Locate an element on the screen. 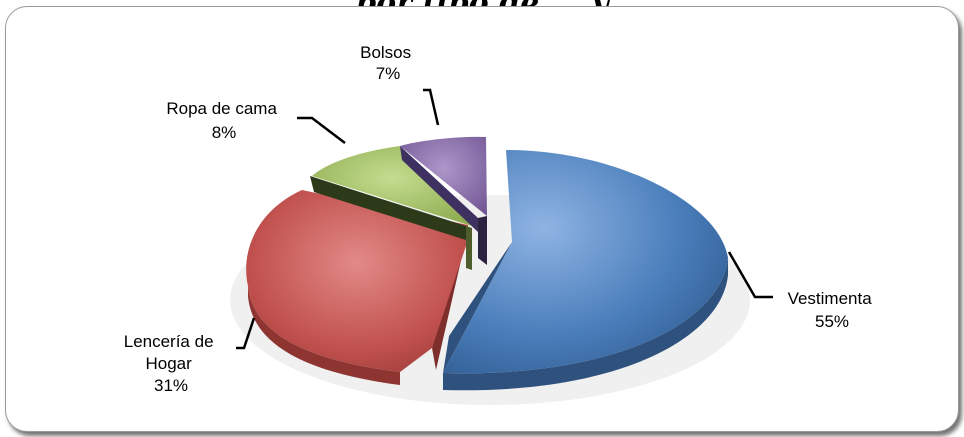 The width and height of the screenshot is (964, 437). data-label-vestimenta: Vestimenta 55% is located at coordinates (832, 310).